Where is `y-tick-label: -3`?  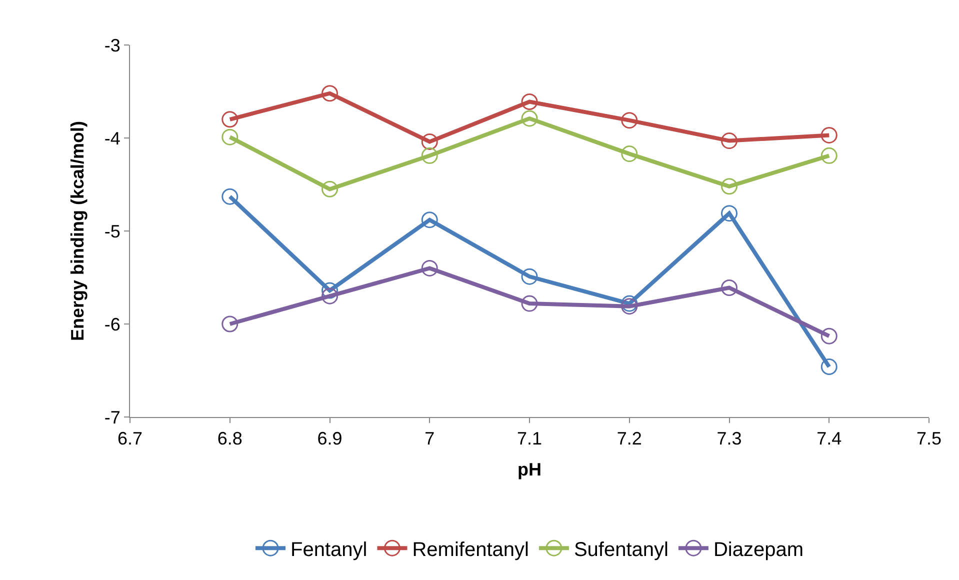
y-tick-label: -3 is located at coordinates (112, 45).